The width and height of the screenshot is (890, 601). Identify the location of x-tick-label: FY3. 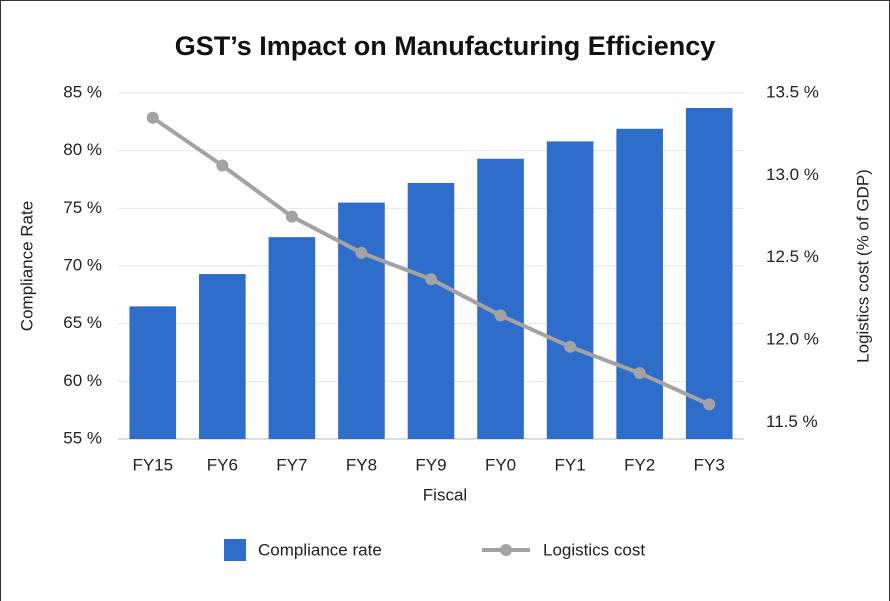
(709, 464).